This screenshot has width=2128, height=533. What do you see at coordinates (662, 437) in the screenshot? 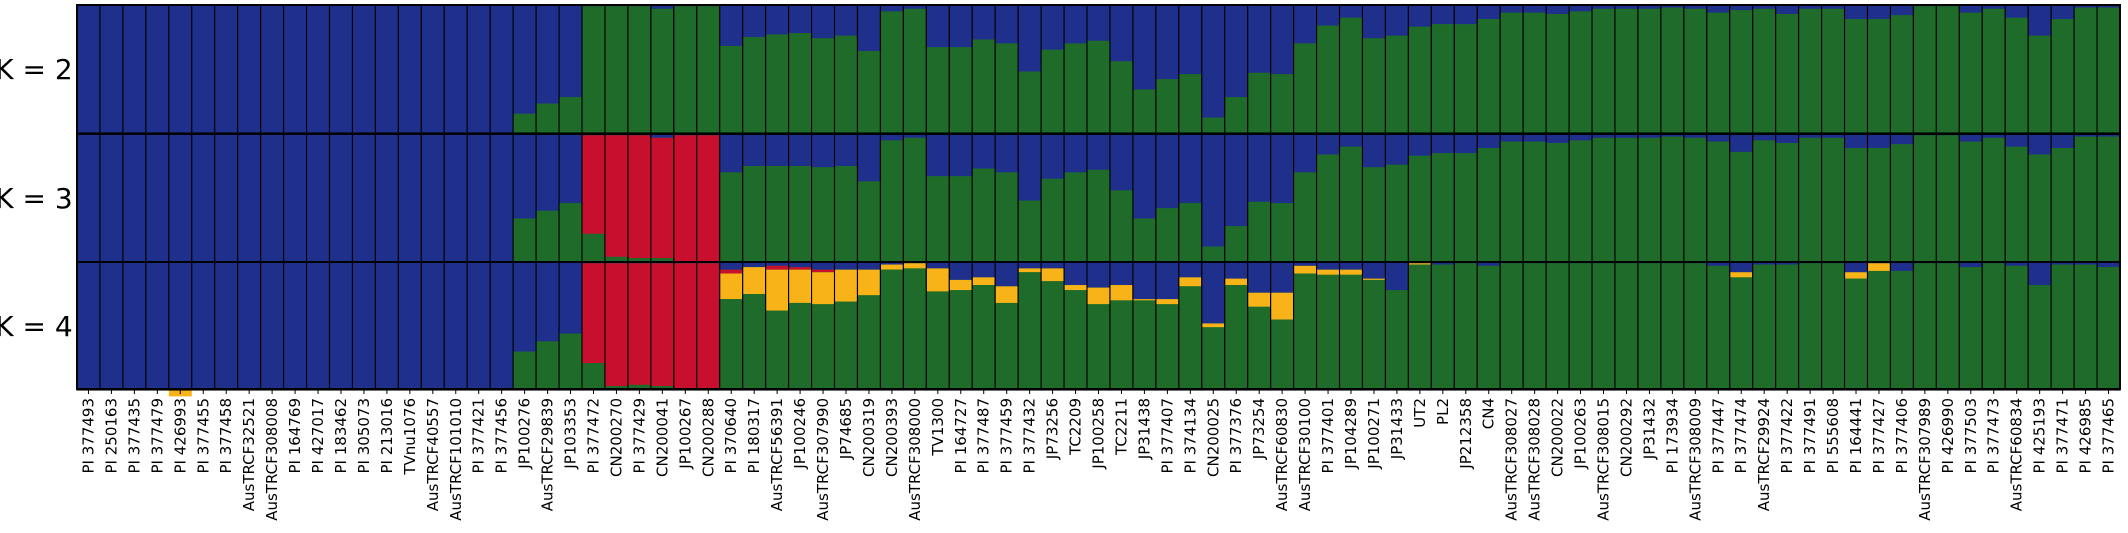
I see `x-tick-label: CN200041` at bounding box center [662, 437].